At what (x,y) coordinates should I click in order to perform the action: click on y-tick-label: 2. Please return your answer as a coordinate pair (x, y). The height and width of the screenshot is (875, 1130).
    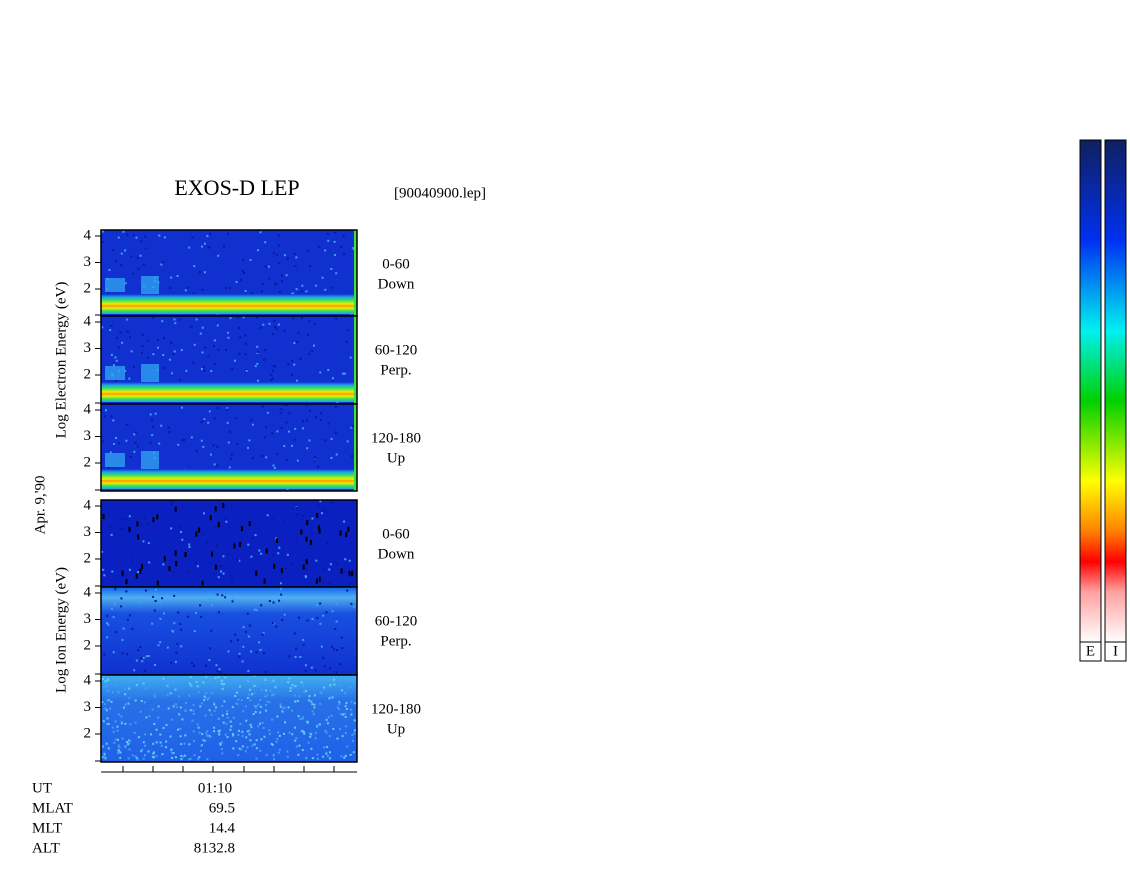
    Looking at the image, I should click on (88, 374).